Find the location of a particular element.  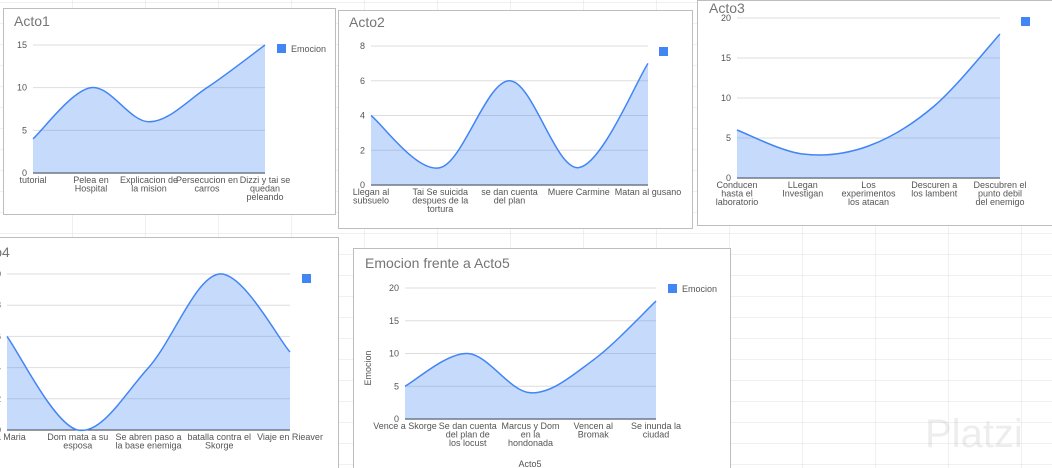

chart-title: Acto3 is located at coordinates (727, 8).